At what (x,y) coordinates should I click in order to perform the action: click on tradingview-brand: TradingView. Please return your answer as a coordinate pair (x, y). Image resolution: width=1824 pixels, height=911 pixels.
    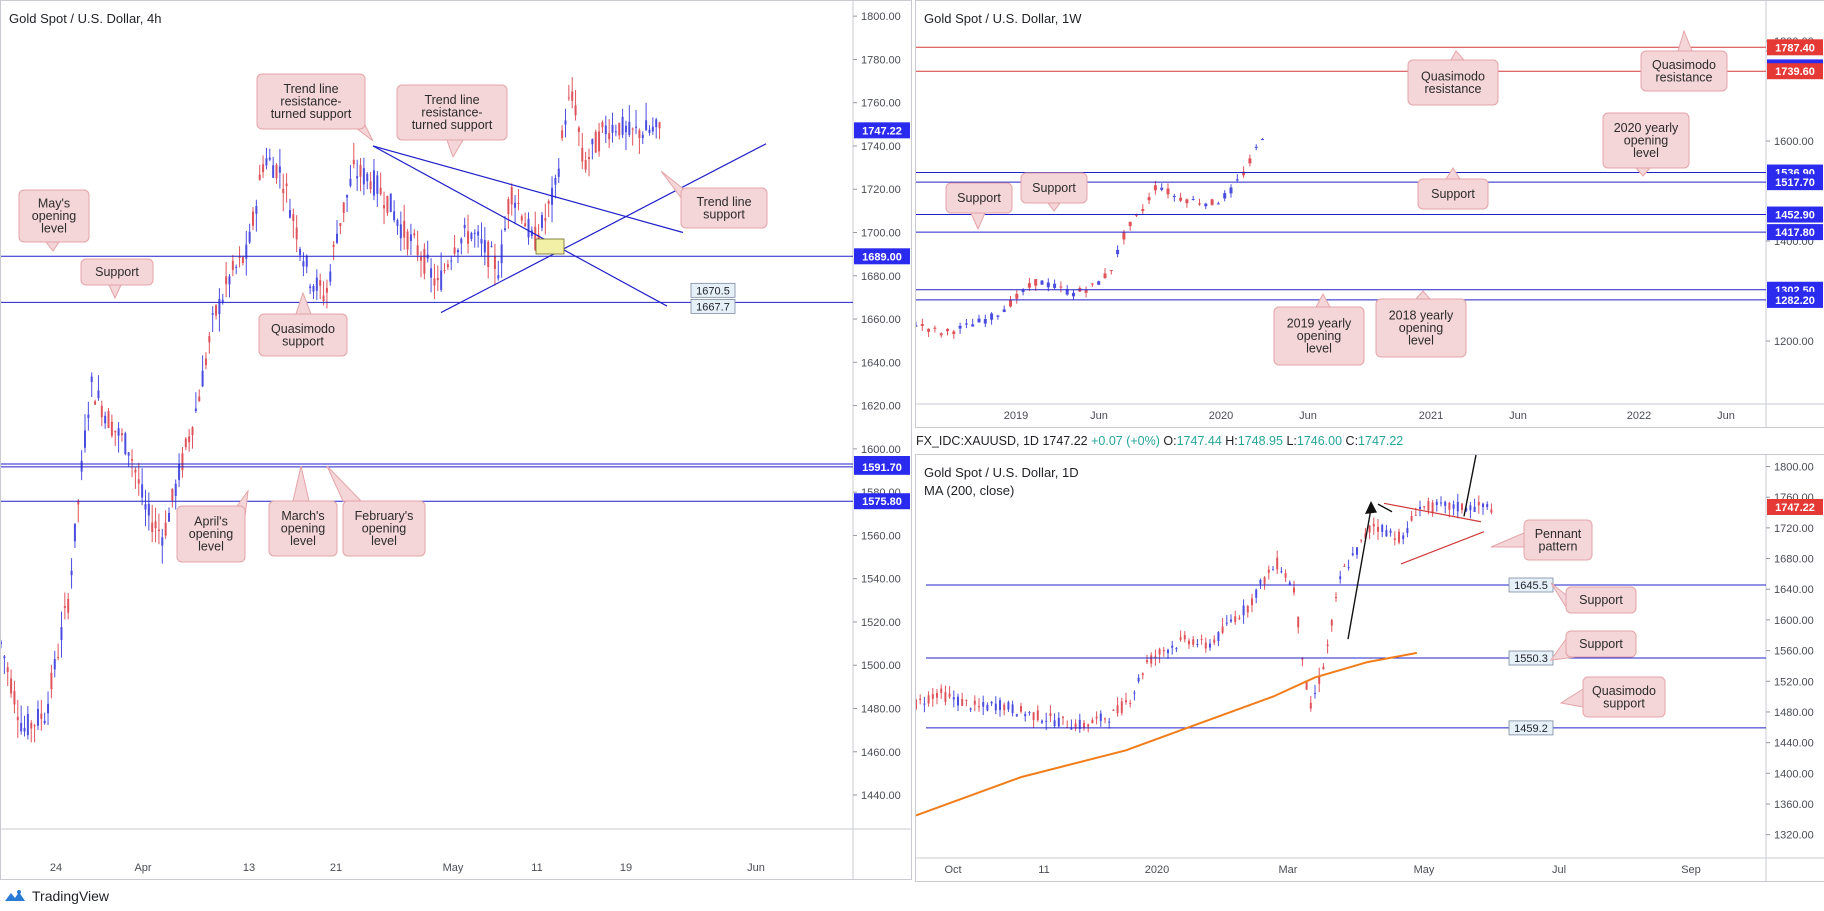
    Looking at the image, I should click on (56, 896).